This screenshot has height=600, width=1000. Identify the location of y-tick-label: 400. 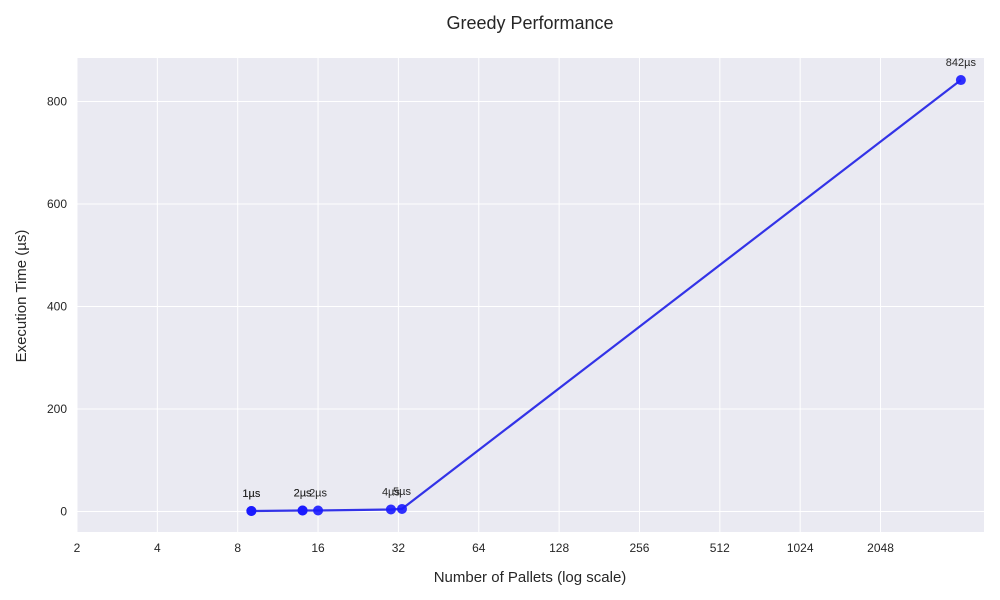
(57, 307).